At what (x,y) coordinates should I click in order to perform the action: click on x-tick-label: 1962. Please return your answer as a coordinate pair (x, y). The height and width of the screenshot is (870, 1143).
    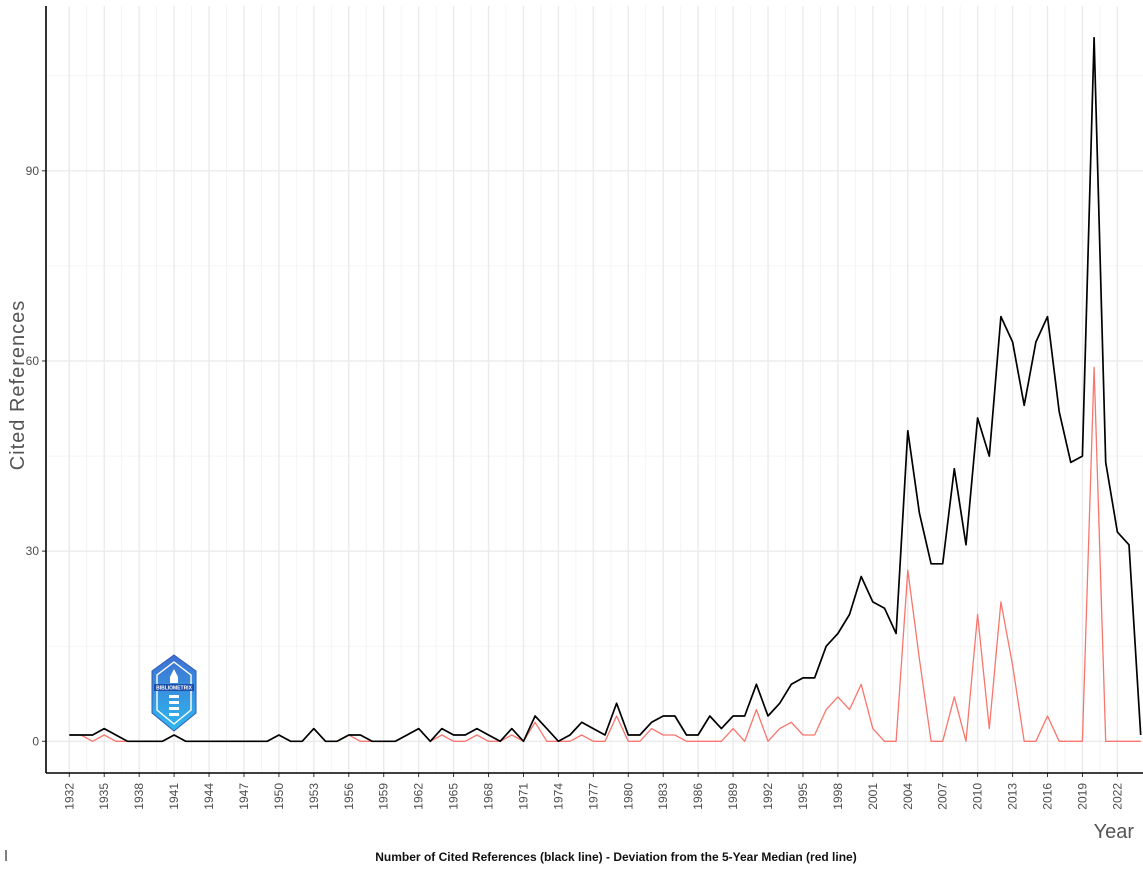
    Looking at the image, I should click on (419, 796).